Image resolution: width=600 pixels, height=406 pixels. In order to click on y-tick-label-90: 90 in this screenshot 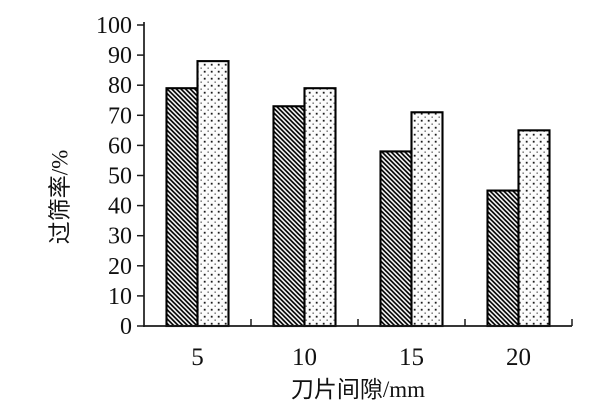, I will do `click(120, 56)`.